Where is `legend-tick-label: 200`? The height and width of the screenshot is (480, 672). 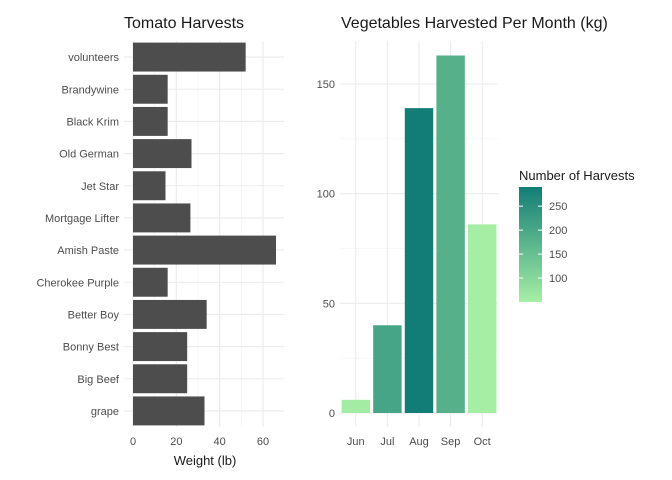
legend-tick-label: 200 is located at coordinates (558, 231).